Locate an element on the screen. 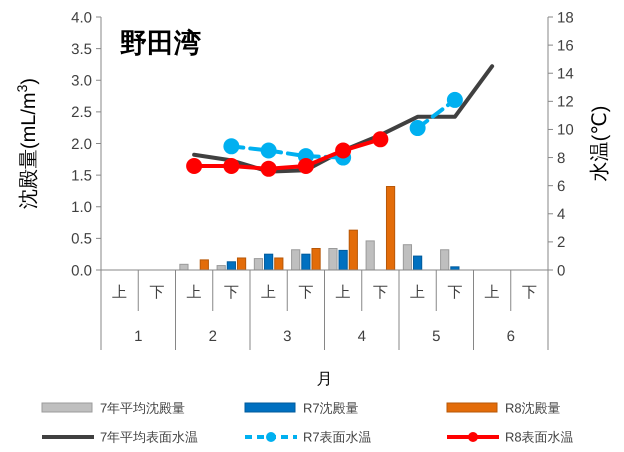  y2-tick-label: 14 is located at coordinates (565, 73).